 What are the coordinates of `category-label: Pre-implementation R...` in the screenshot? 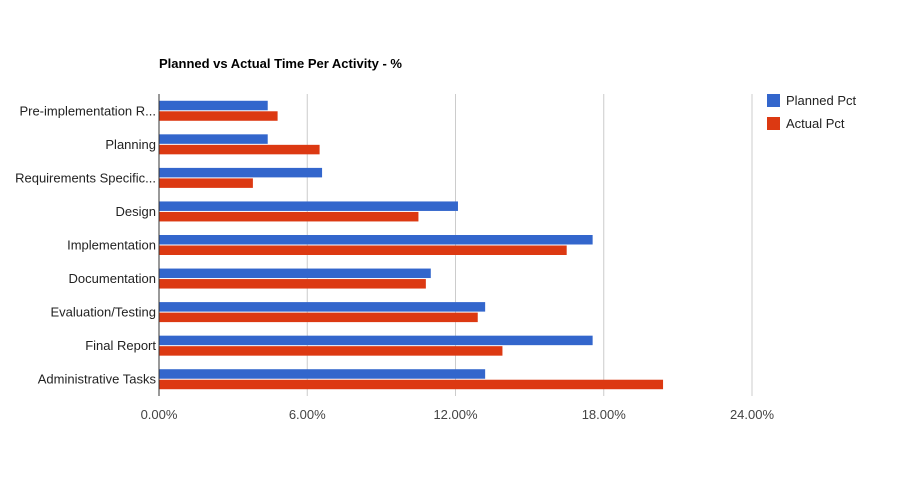 It's located at (87, 110).